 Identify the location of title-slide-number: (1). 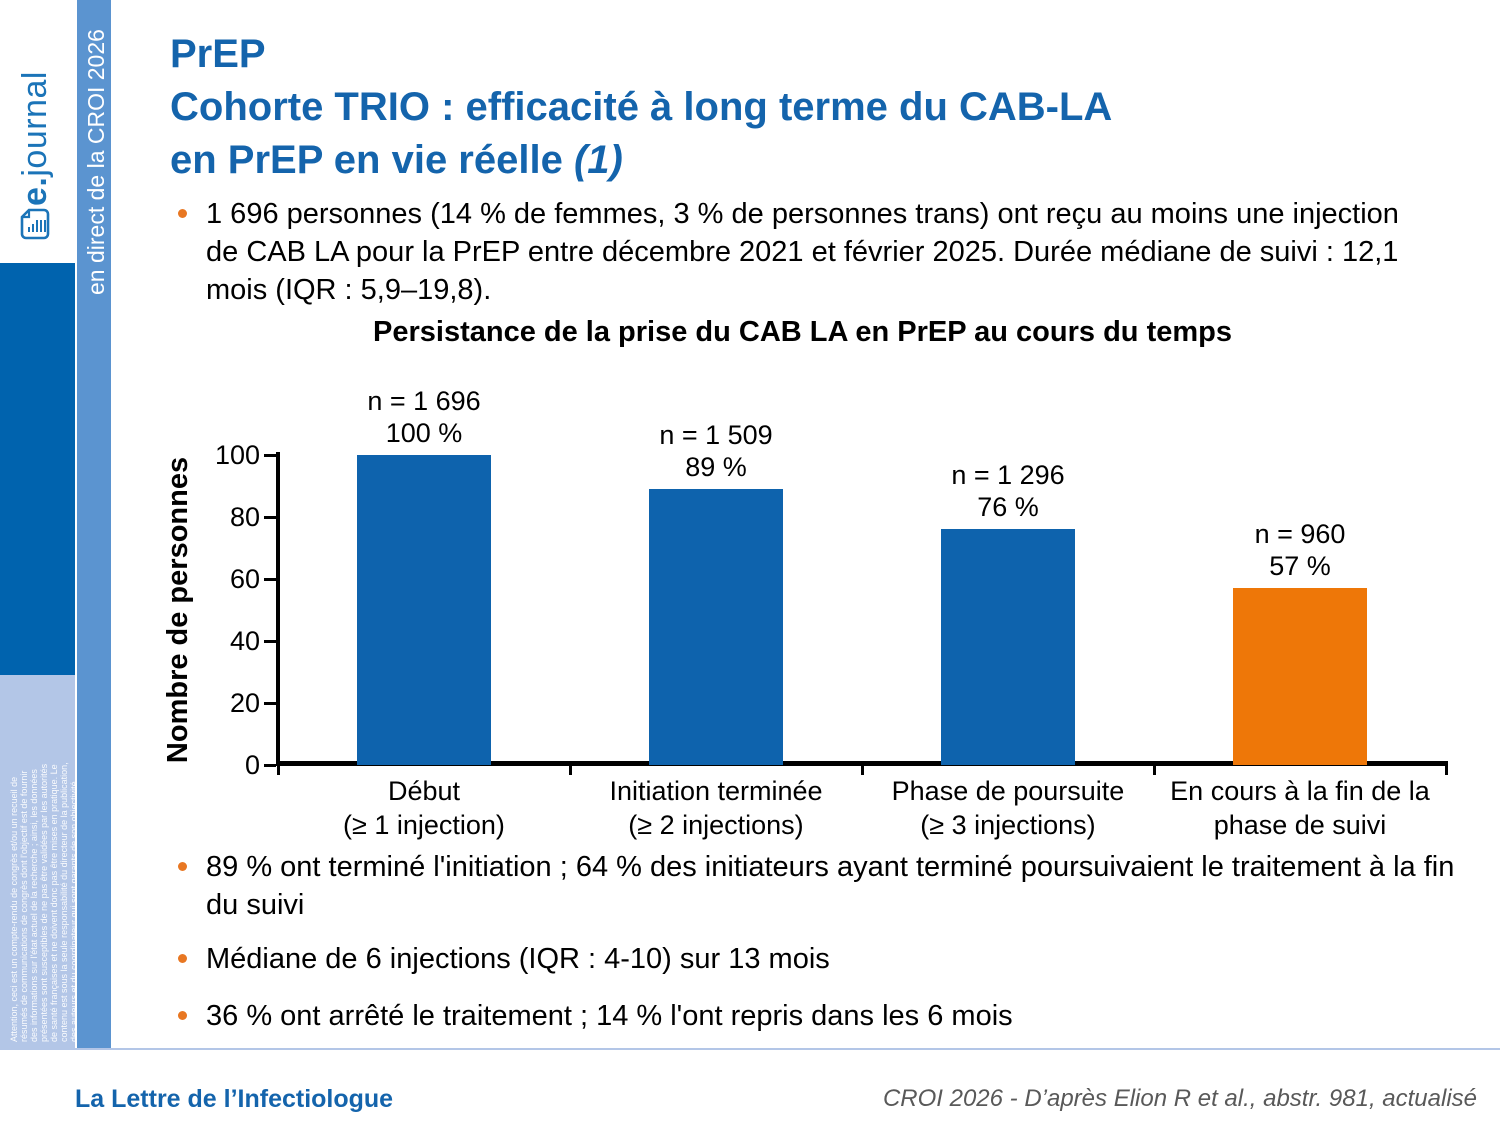
(598, 160).